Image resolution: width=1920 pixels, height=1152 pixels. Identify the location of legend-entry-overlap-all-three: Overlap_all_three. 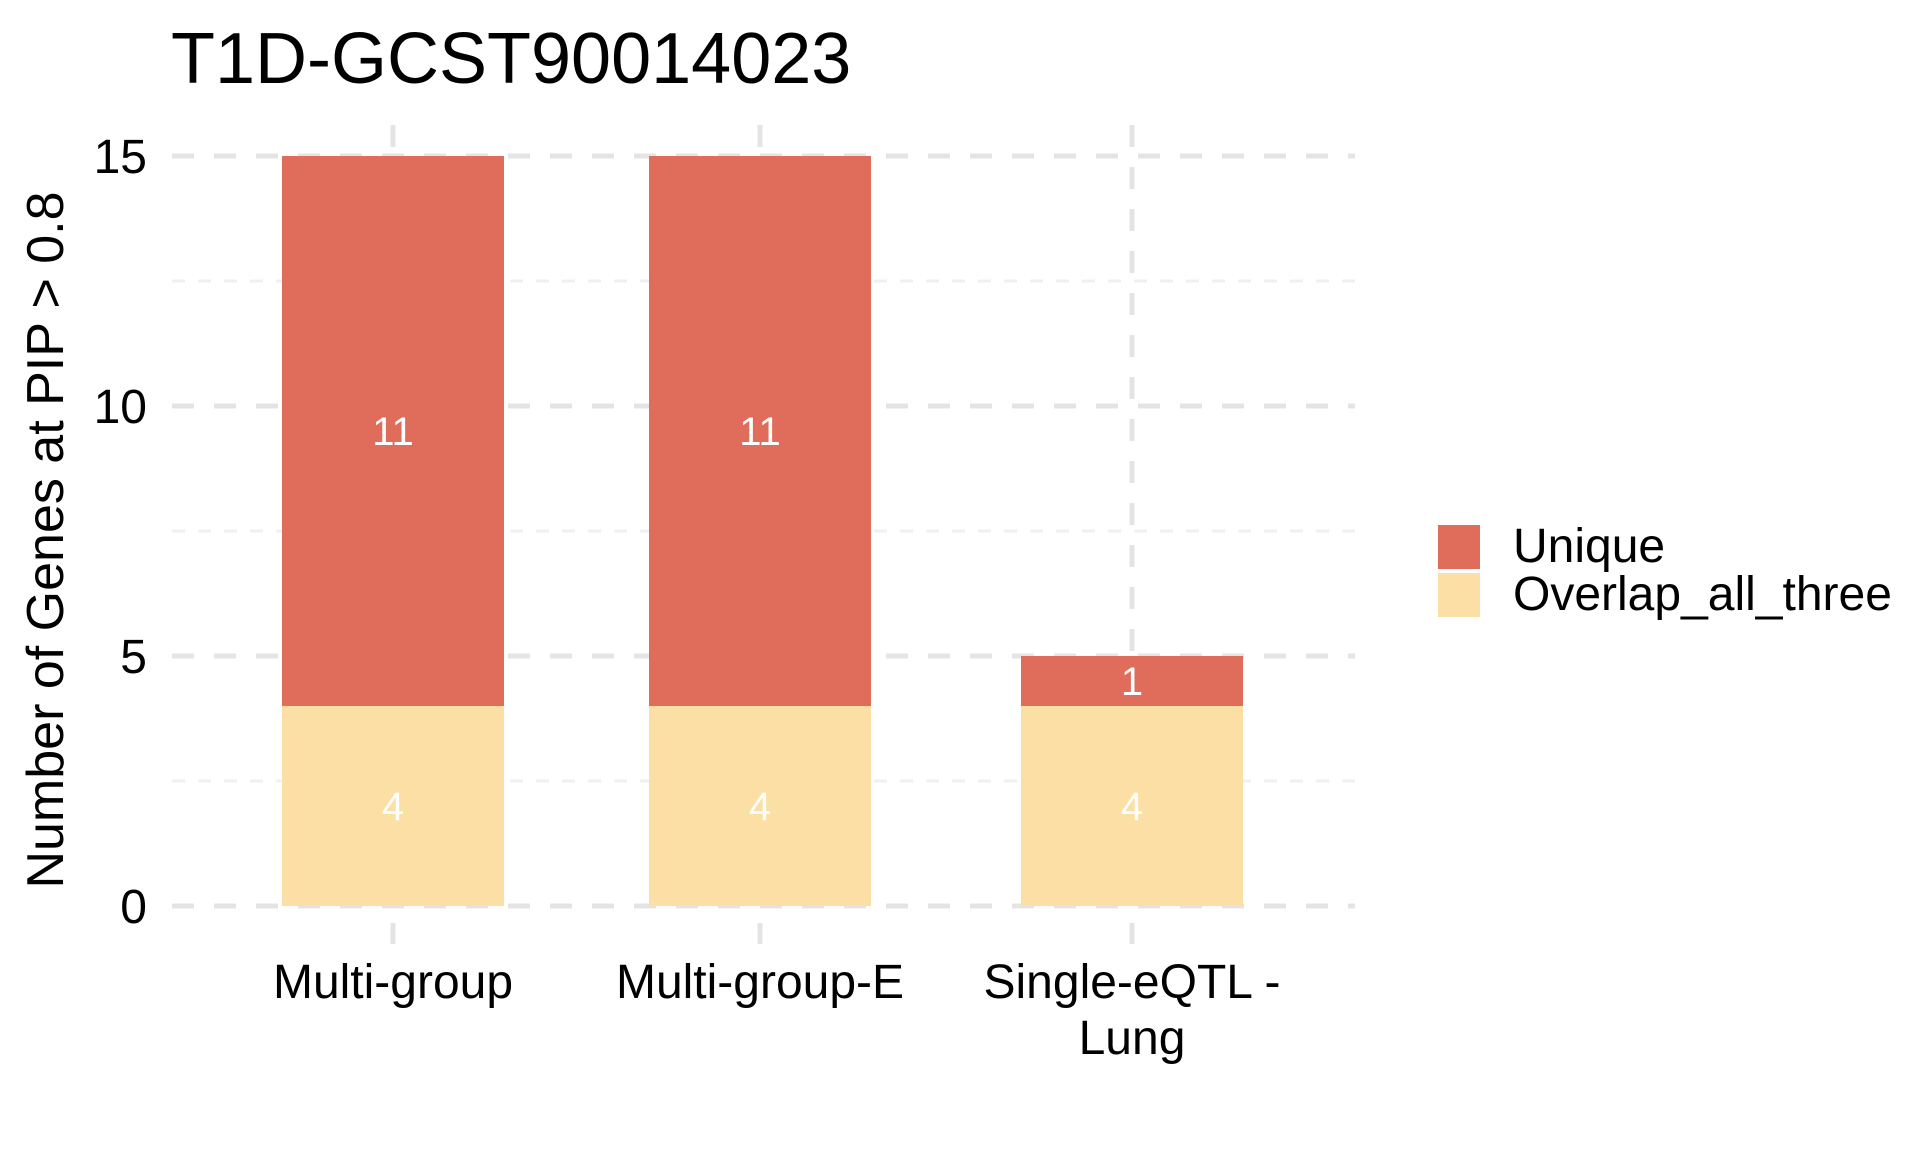
(1665, 594).